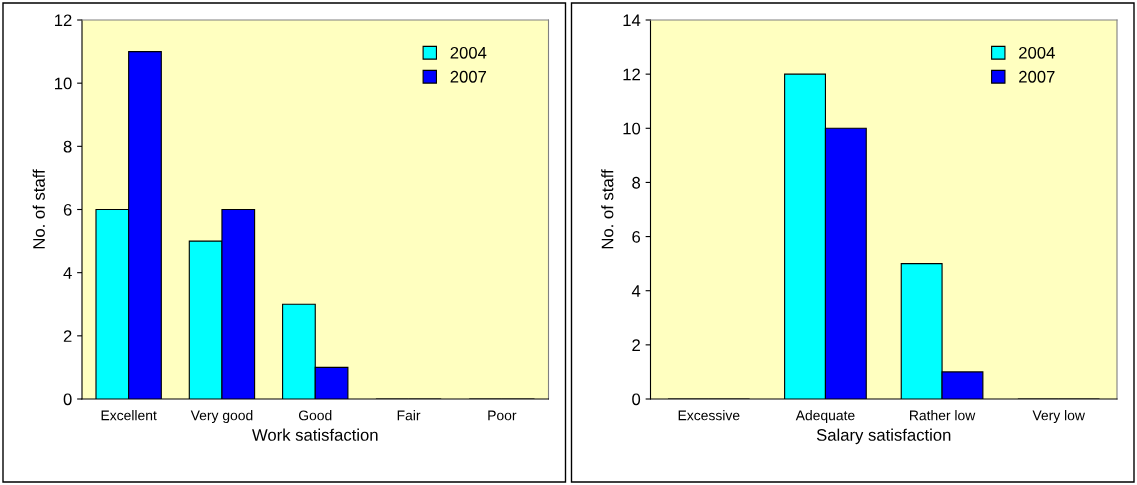 This screenshot has height=485, width=1137. Describe the element at coordinates (315, 434) in the screenshot. I see `x-axis-title: Work satisfaction` at that location.